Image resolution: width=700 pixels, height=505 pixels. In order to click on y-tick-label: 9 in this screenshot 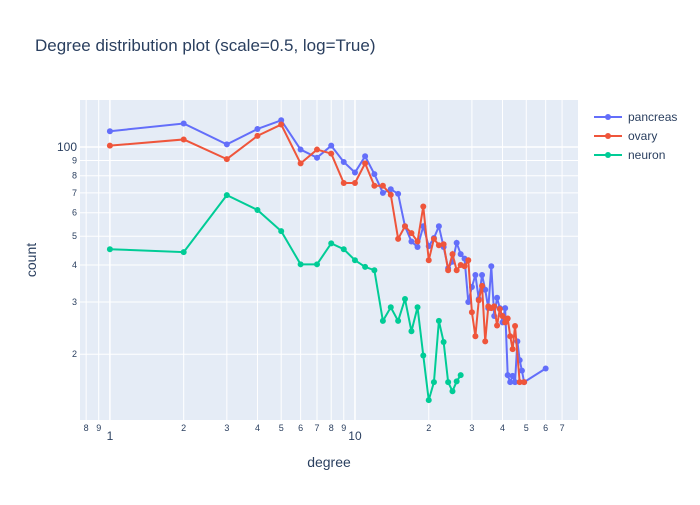, I will do `click(74, 161)`.